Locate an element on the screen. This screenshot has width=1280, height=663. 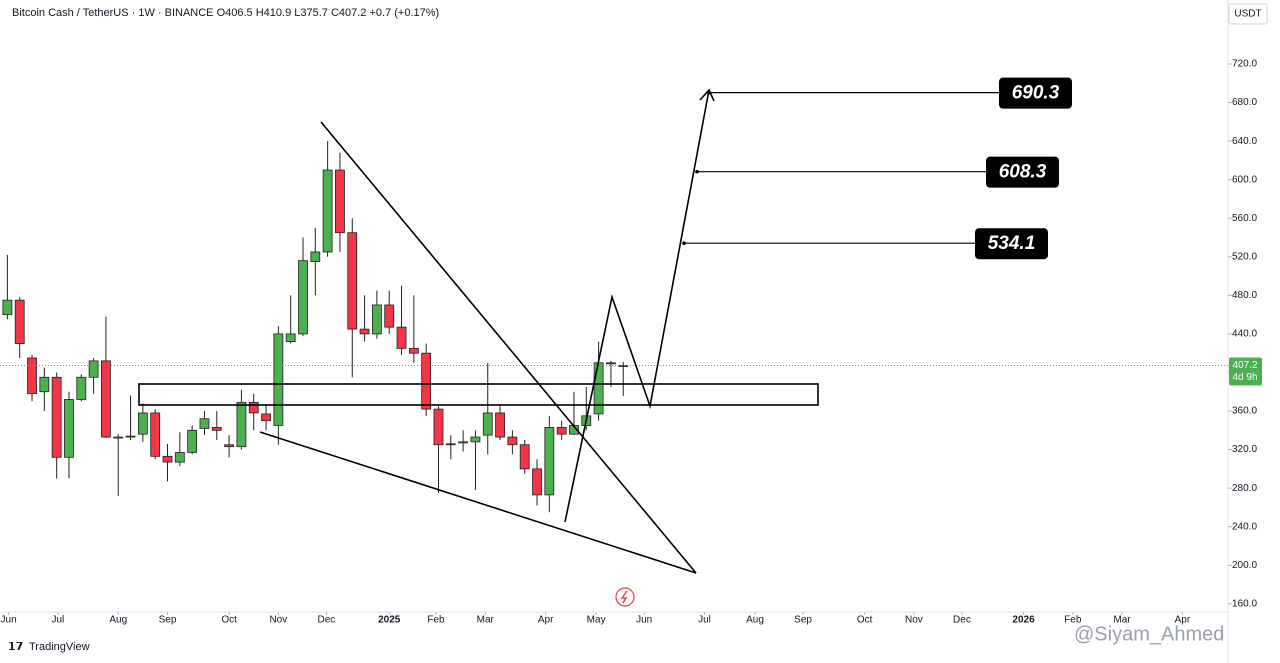
event-bolt is located at coordinates (624, 597).